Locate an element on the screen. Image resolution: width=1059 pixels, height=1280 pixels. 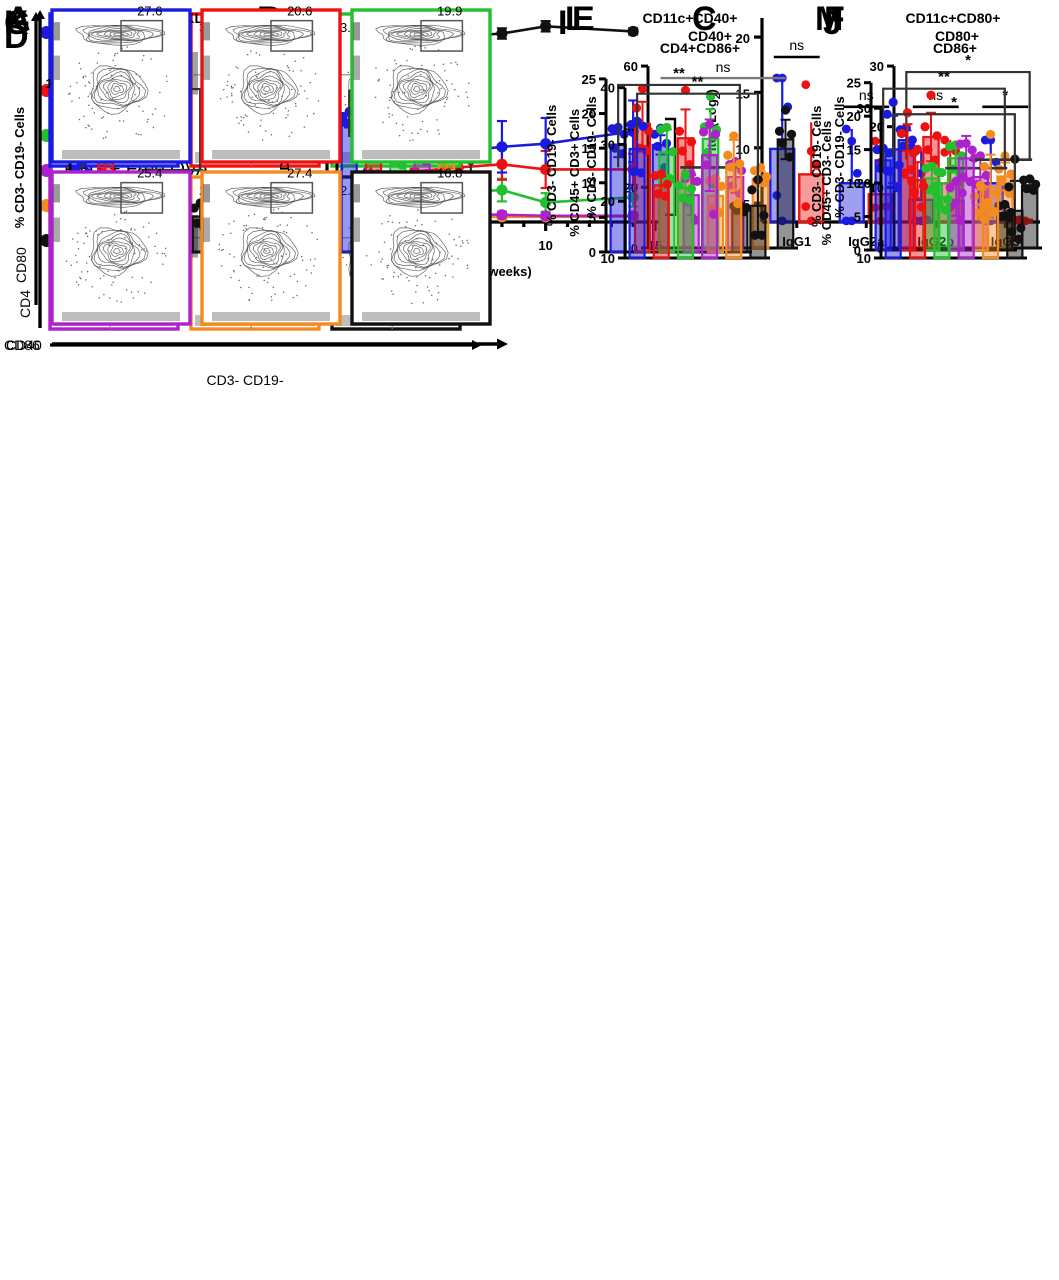
panel-c-label: C is located at coordinates (704, 19).